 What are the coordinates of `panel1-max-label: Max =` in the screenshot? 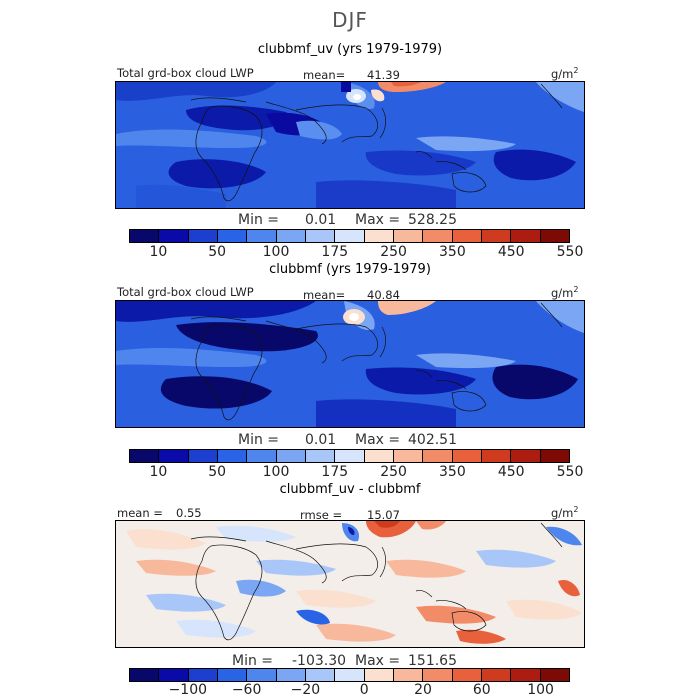 It's located at (378, 220).